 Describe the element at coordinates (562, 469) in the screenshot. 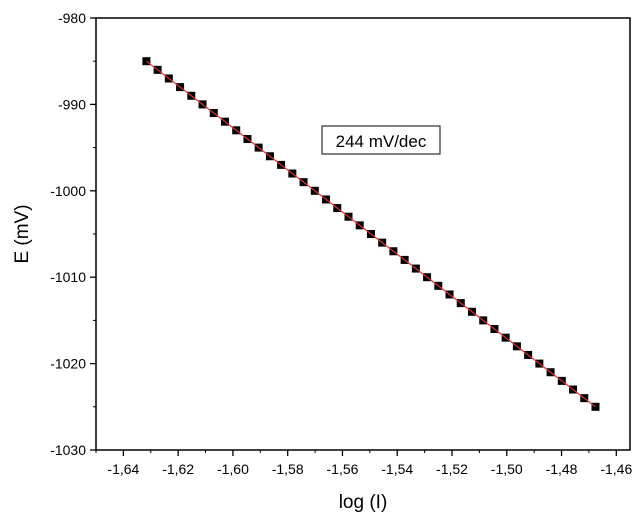

I see `x-tick-label: -1,48` at that location.